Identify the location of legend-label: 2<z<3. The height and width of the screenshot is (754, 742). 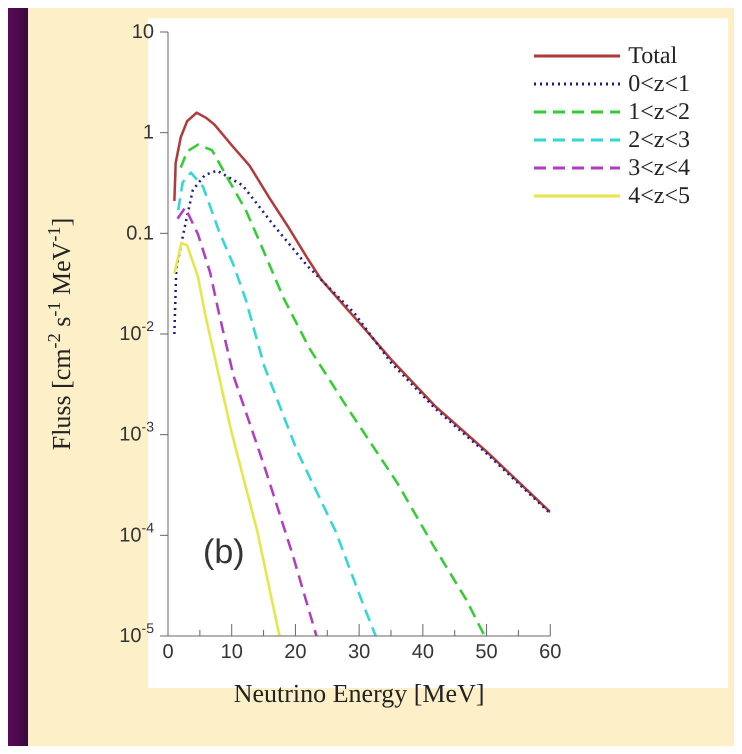
(659, 140).